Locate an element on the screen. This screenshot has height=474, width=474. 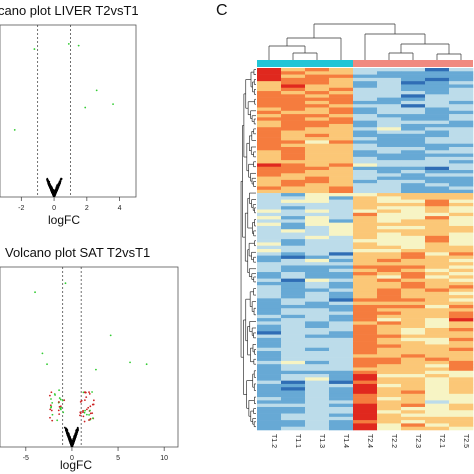
column-label: T1.3 is located at coordinates (321, 441).